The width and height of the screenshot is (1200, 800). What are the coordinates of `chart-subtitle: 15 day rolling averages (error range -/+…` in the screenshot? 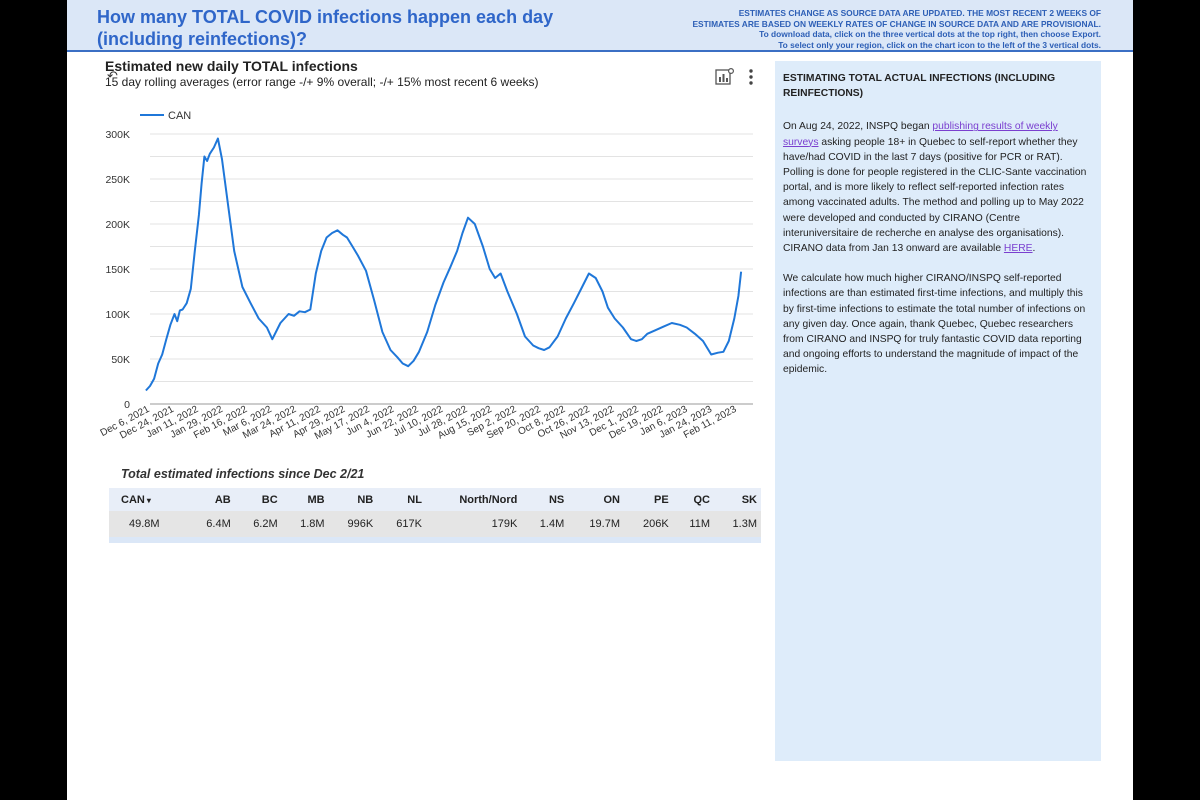 It's located at (322, 82).